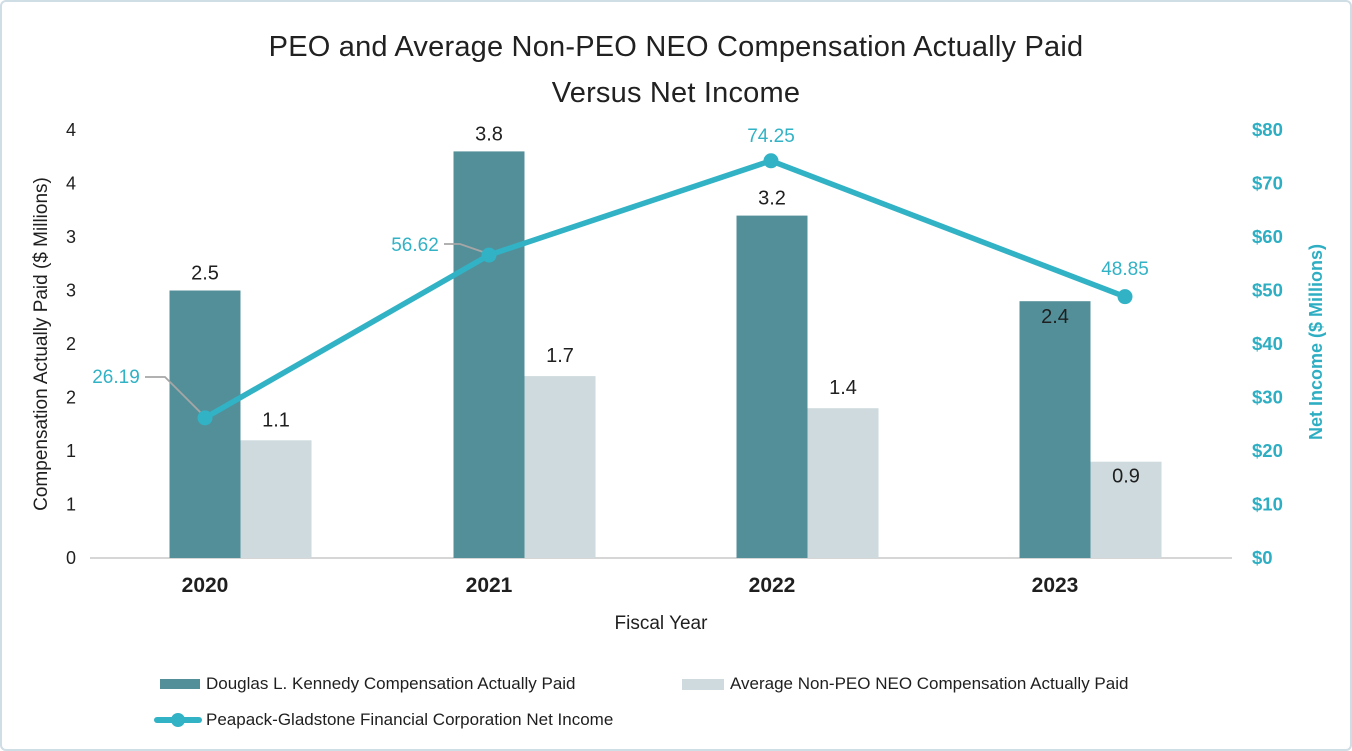  I want to click on net-income-value-label: 26.19, so click(116, 377).